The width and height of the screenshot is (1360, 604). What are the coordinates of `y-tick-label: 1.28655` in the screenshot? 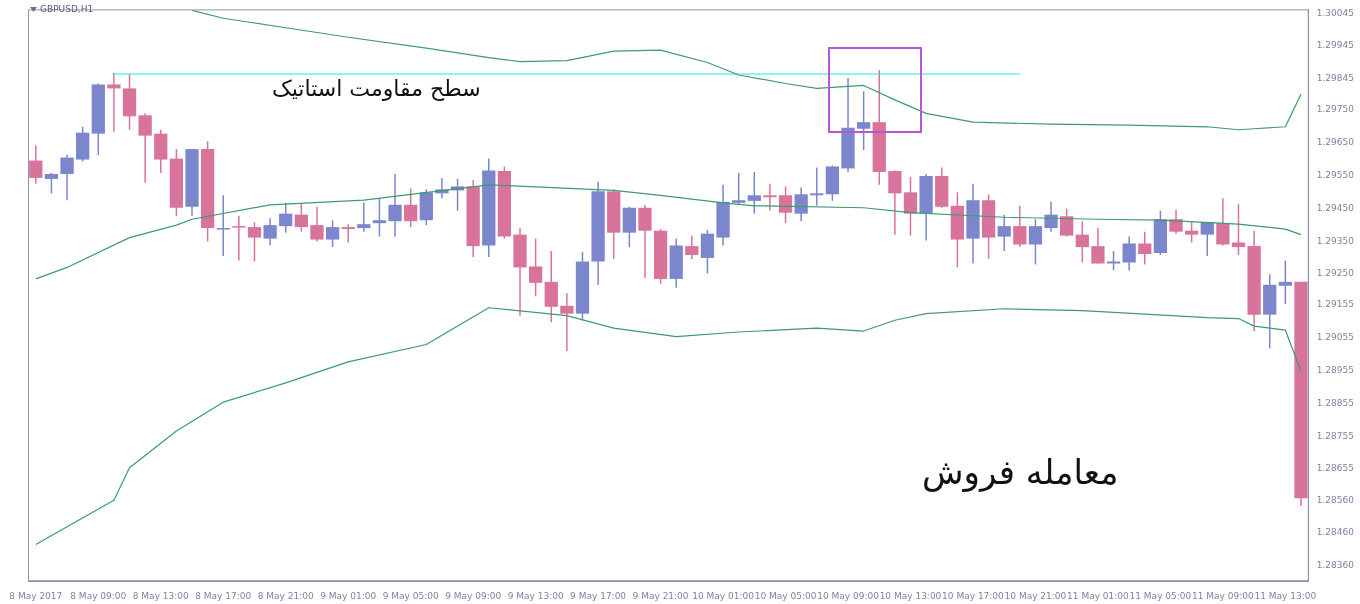 It's located at (1335, 468).